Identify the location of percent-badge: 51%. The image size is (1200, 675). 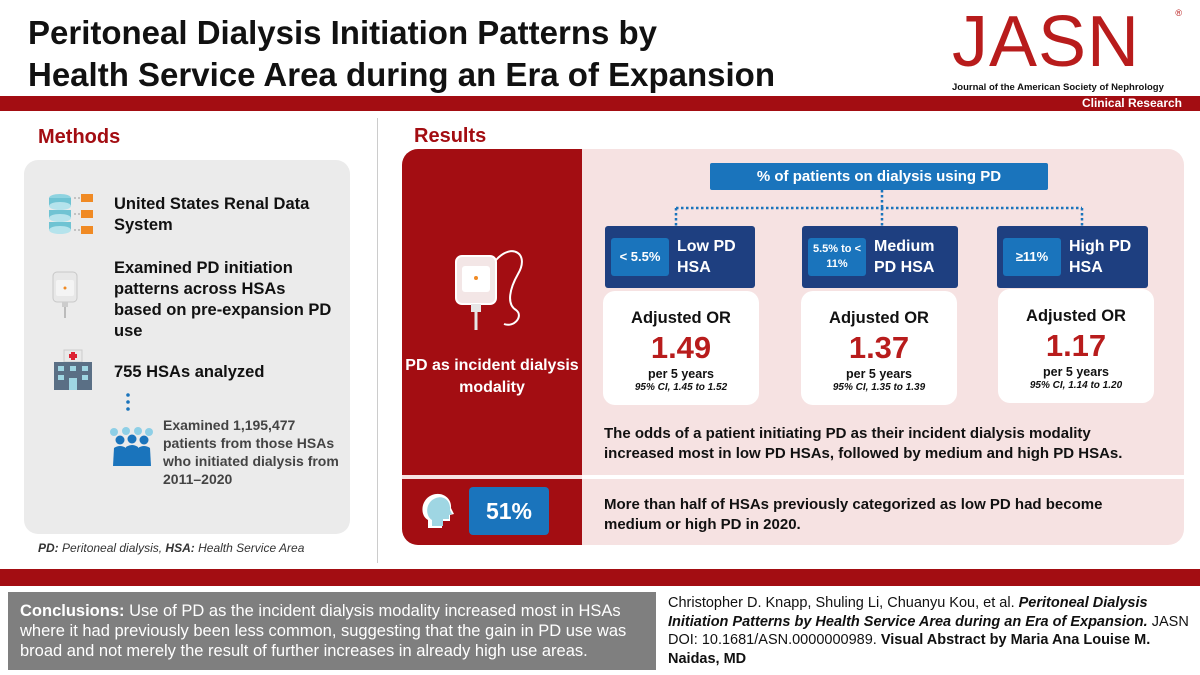
(509, 511).